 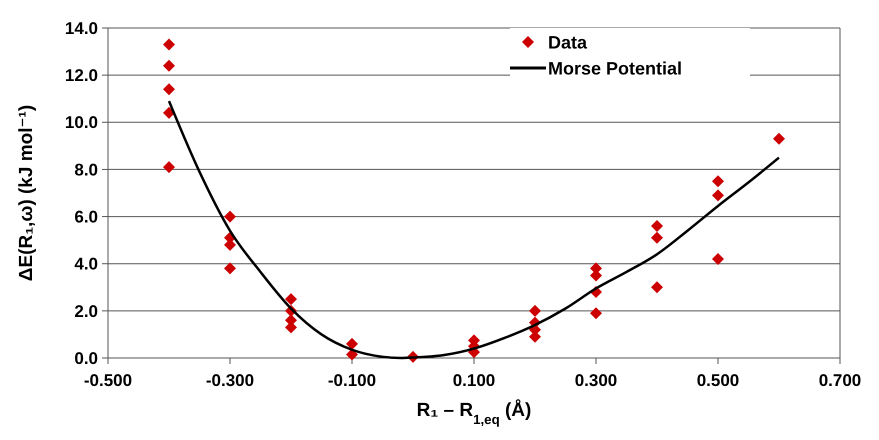 What do you see at coordinates (474, 380) in the screenshot?
I see `x-tick-label: 0.100` at bounding box center [474, 380].